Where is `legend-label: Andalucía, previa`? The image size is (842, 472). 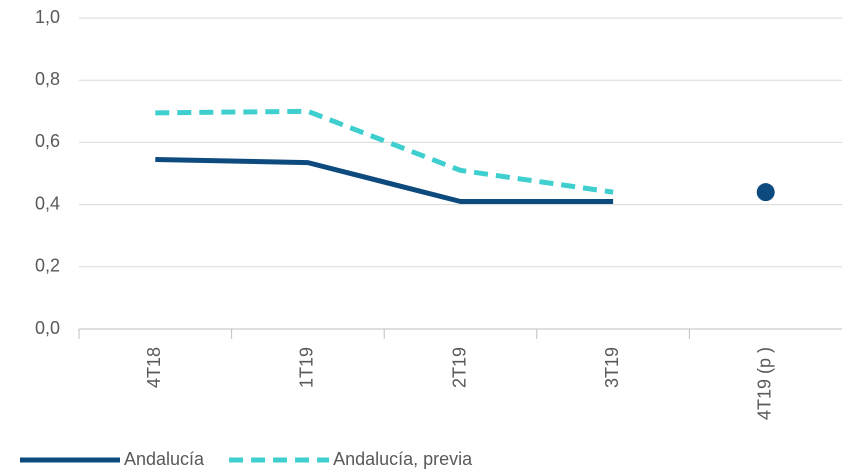 legend-label: Andalucía, previa is located at coordinates (403, 459).